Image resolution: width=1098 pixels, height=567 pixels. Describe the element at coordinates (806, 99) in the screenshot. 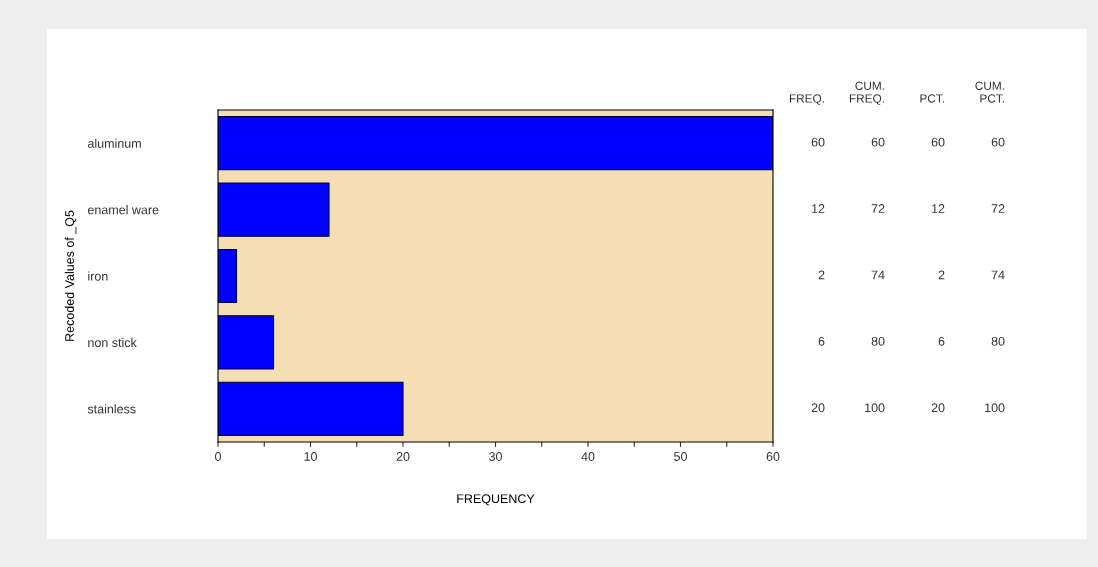

I see `text: FREQ.` at that location.